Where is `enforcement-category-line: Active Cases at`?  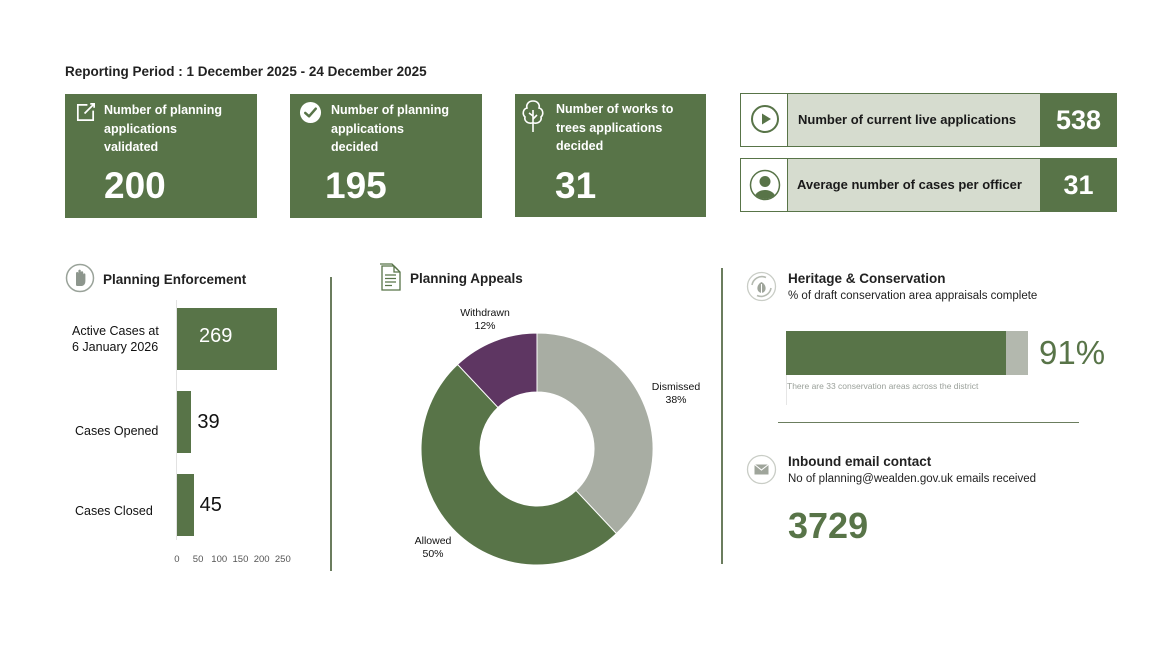 enforcement-category-line: Active Cases at is located at coordinates (115, 331).